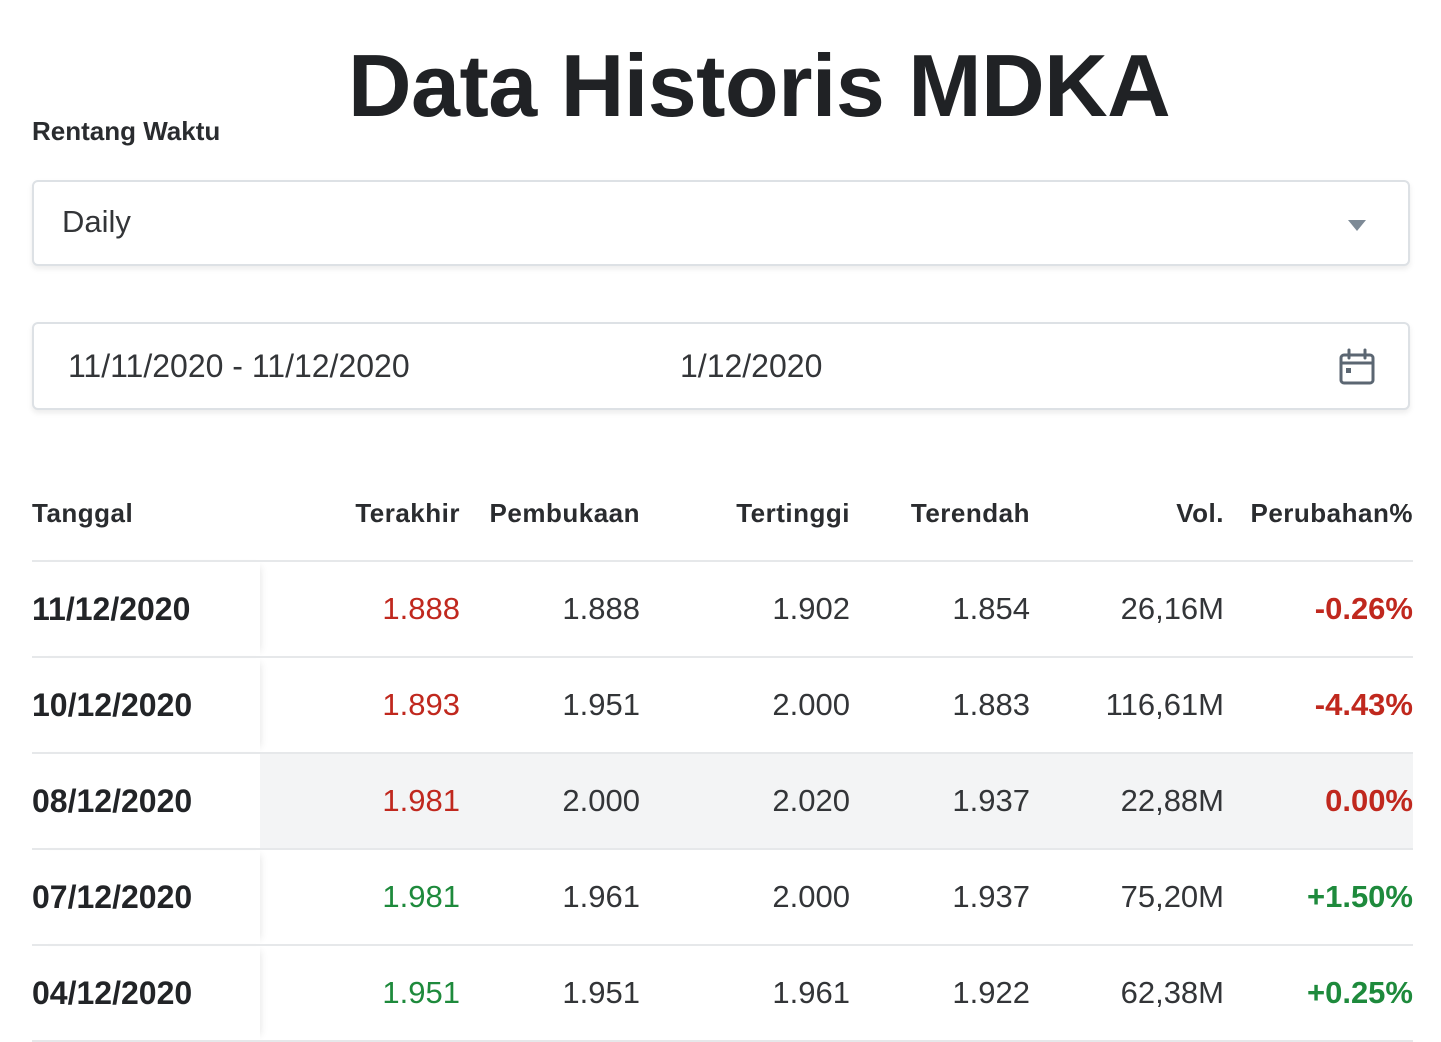 The image size is (1441, 1042). I want to click on cell-date: 08/12/2020, so click(146, 801).